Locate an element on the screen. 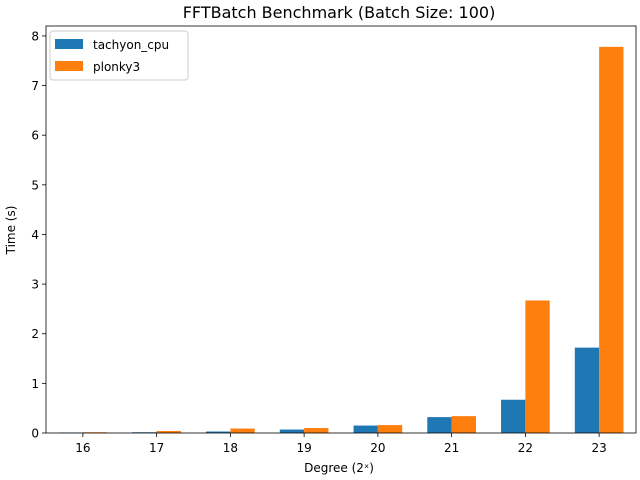  y-tick-label-8: 8 is located at coordinates (35, 36).